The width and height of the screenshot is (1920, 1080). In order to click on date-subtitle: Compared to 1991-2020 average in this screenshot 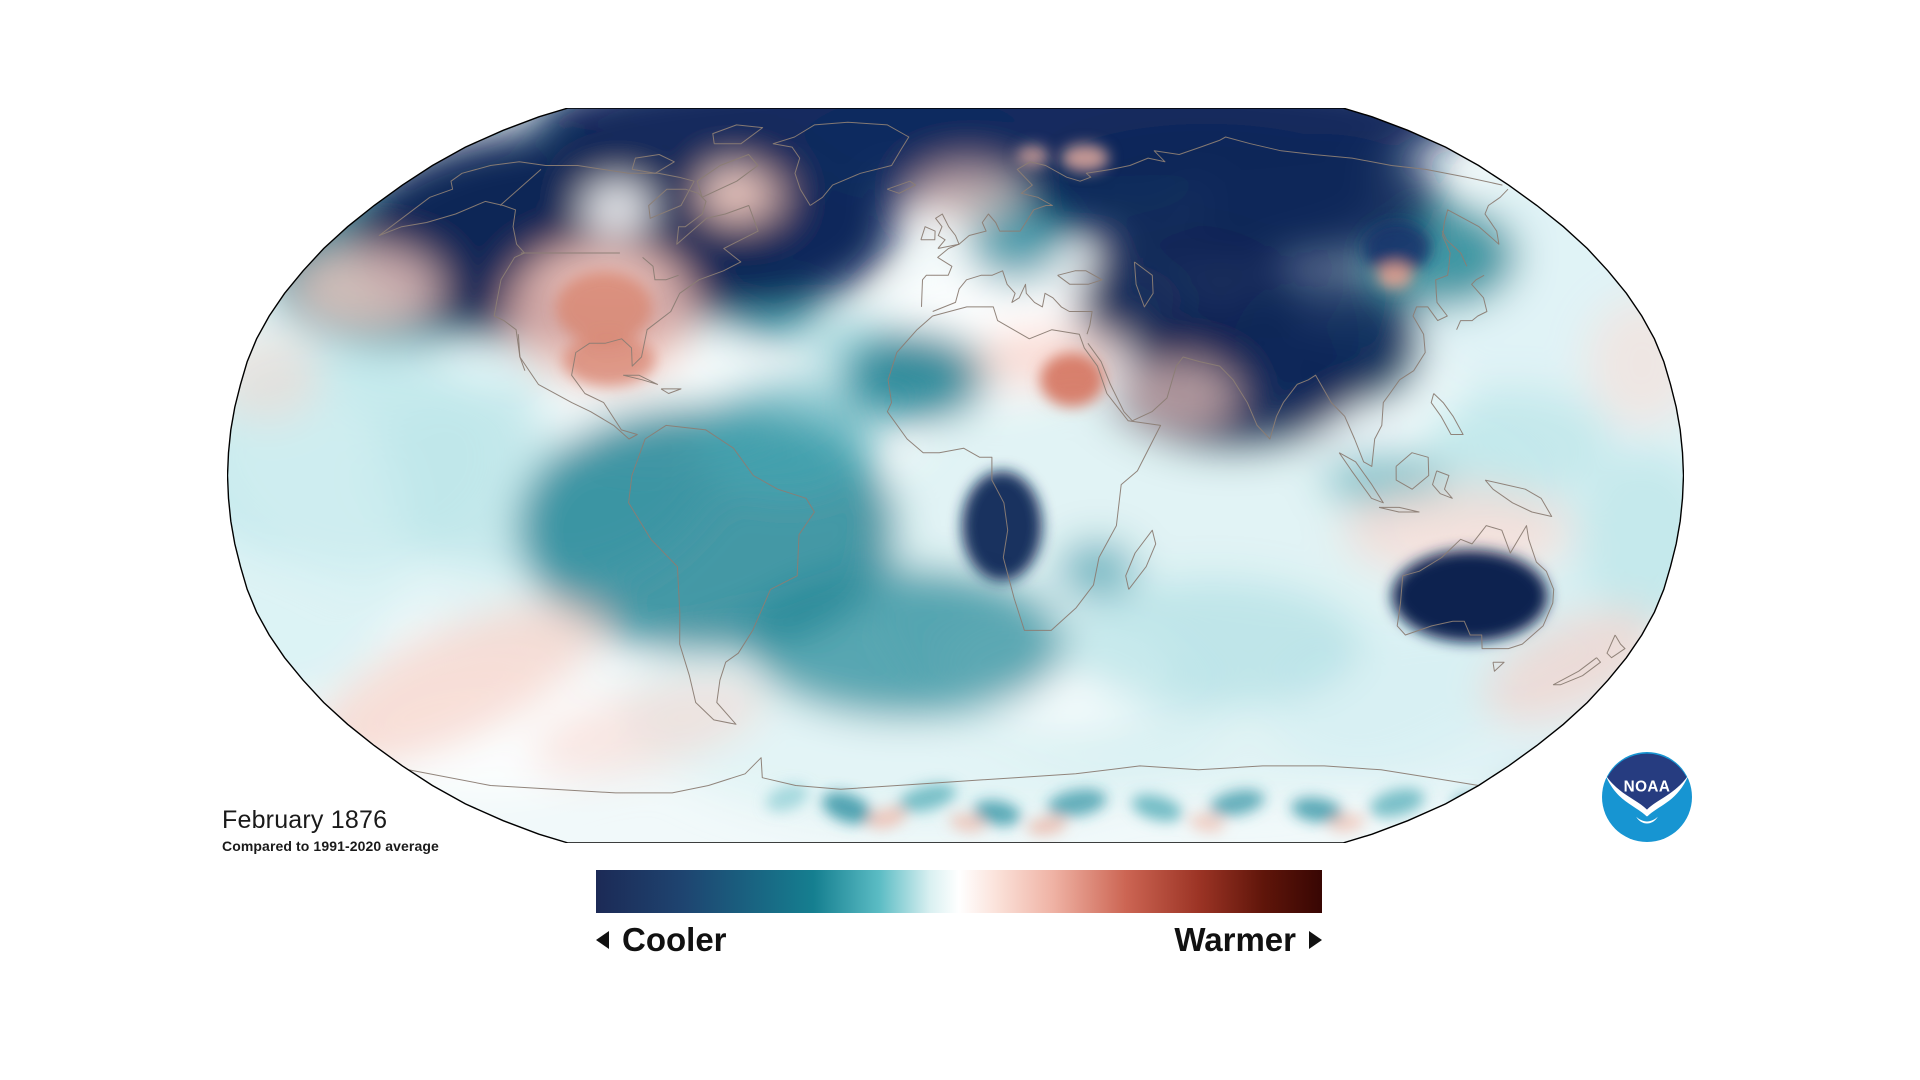, I will do `click(330, 845)`.